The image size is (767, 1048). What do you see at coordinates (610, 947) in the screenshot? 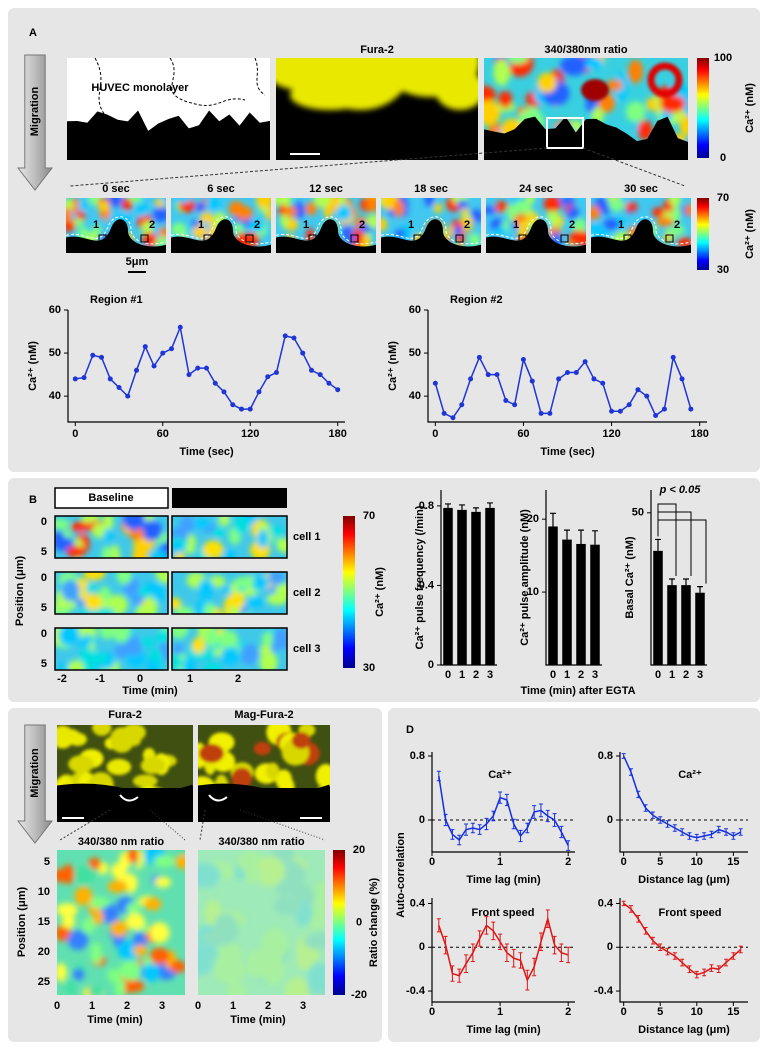
I see `y-tick-label: 0` at bounding box center [610, 947].